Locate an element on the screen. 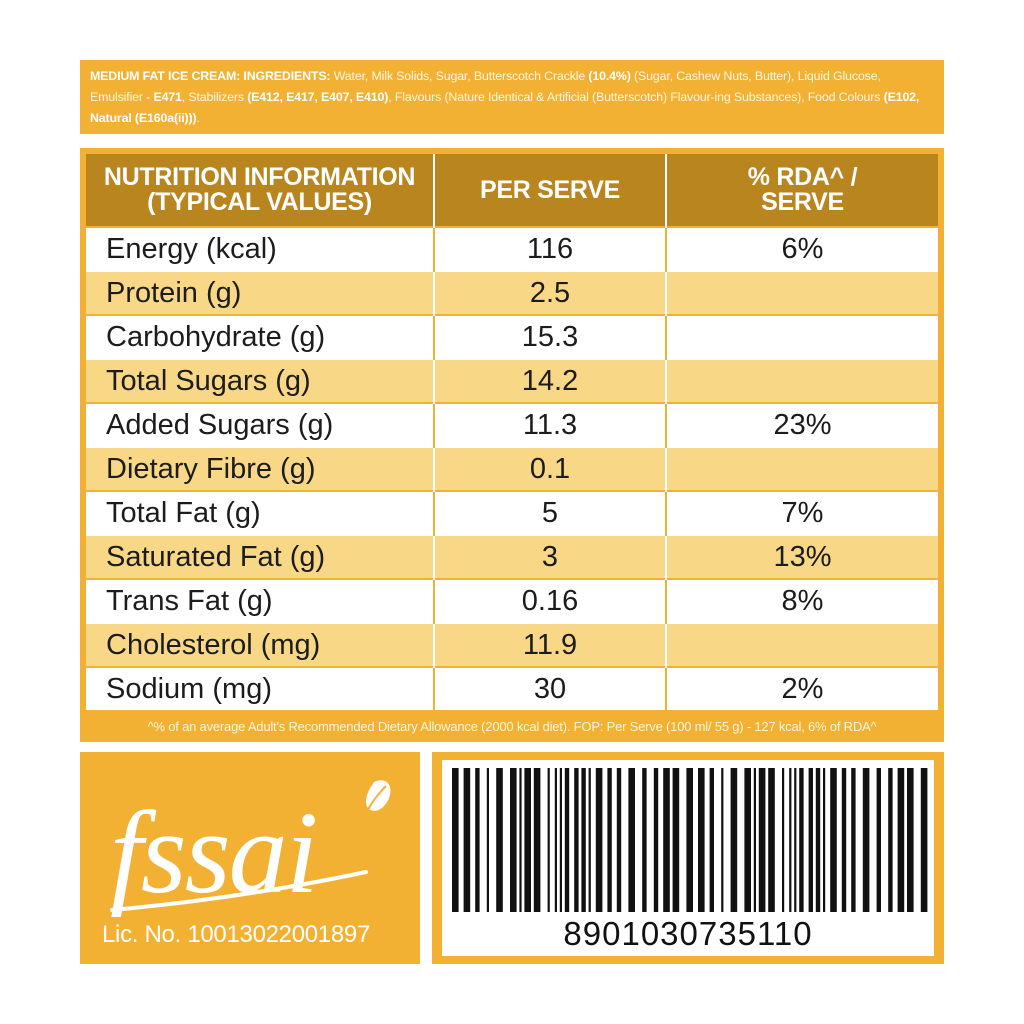 The image size is (1024, 1024). header-nutrition-info: NUTRITION INFORMATION (TYPICAL VALUES) is located at coordinates (260, 190).